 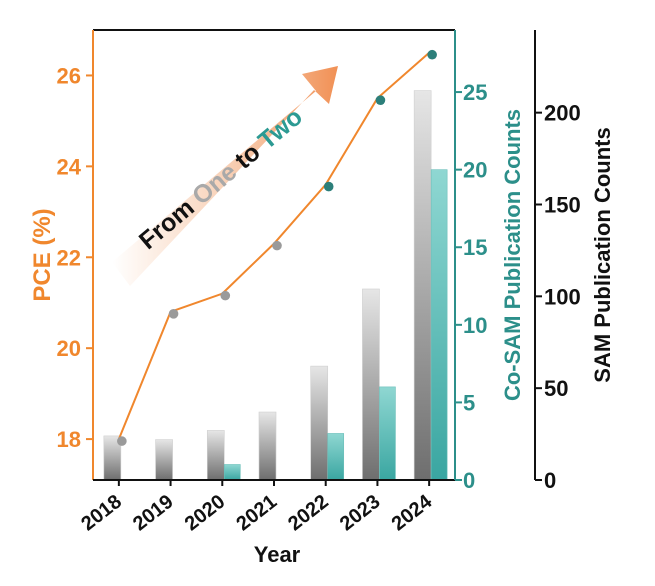 I want to click on x-tick-label-2024: 2024, so click(x=412, y=512).